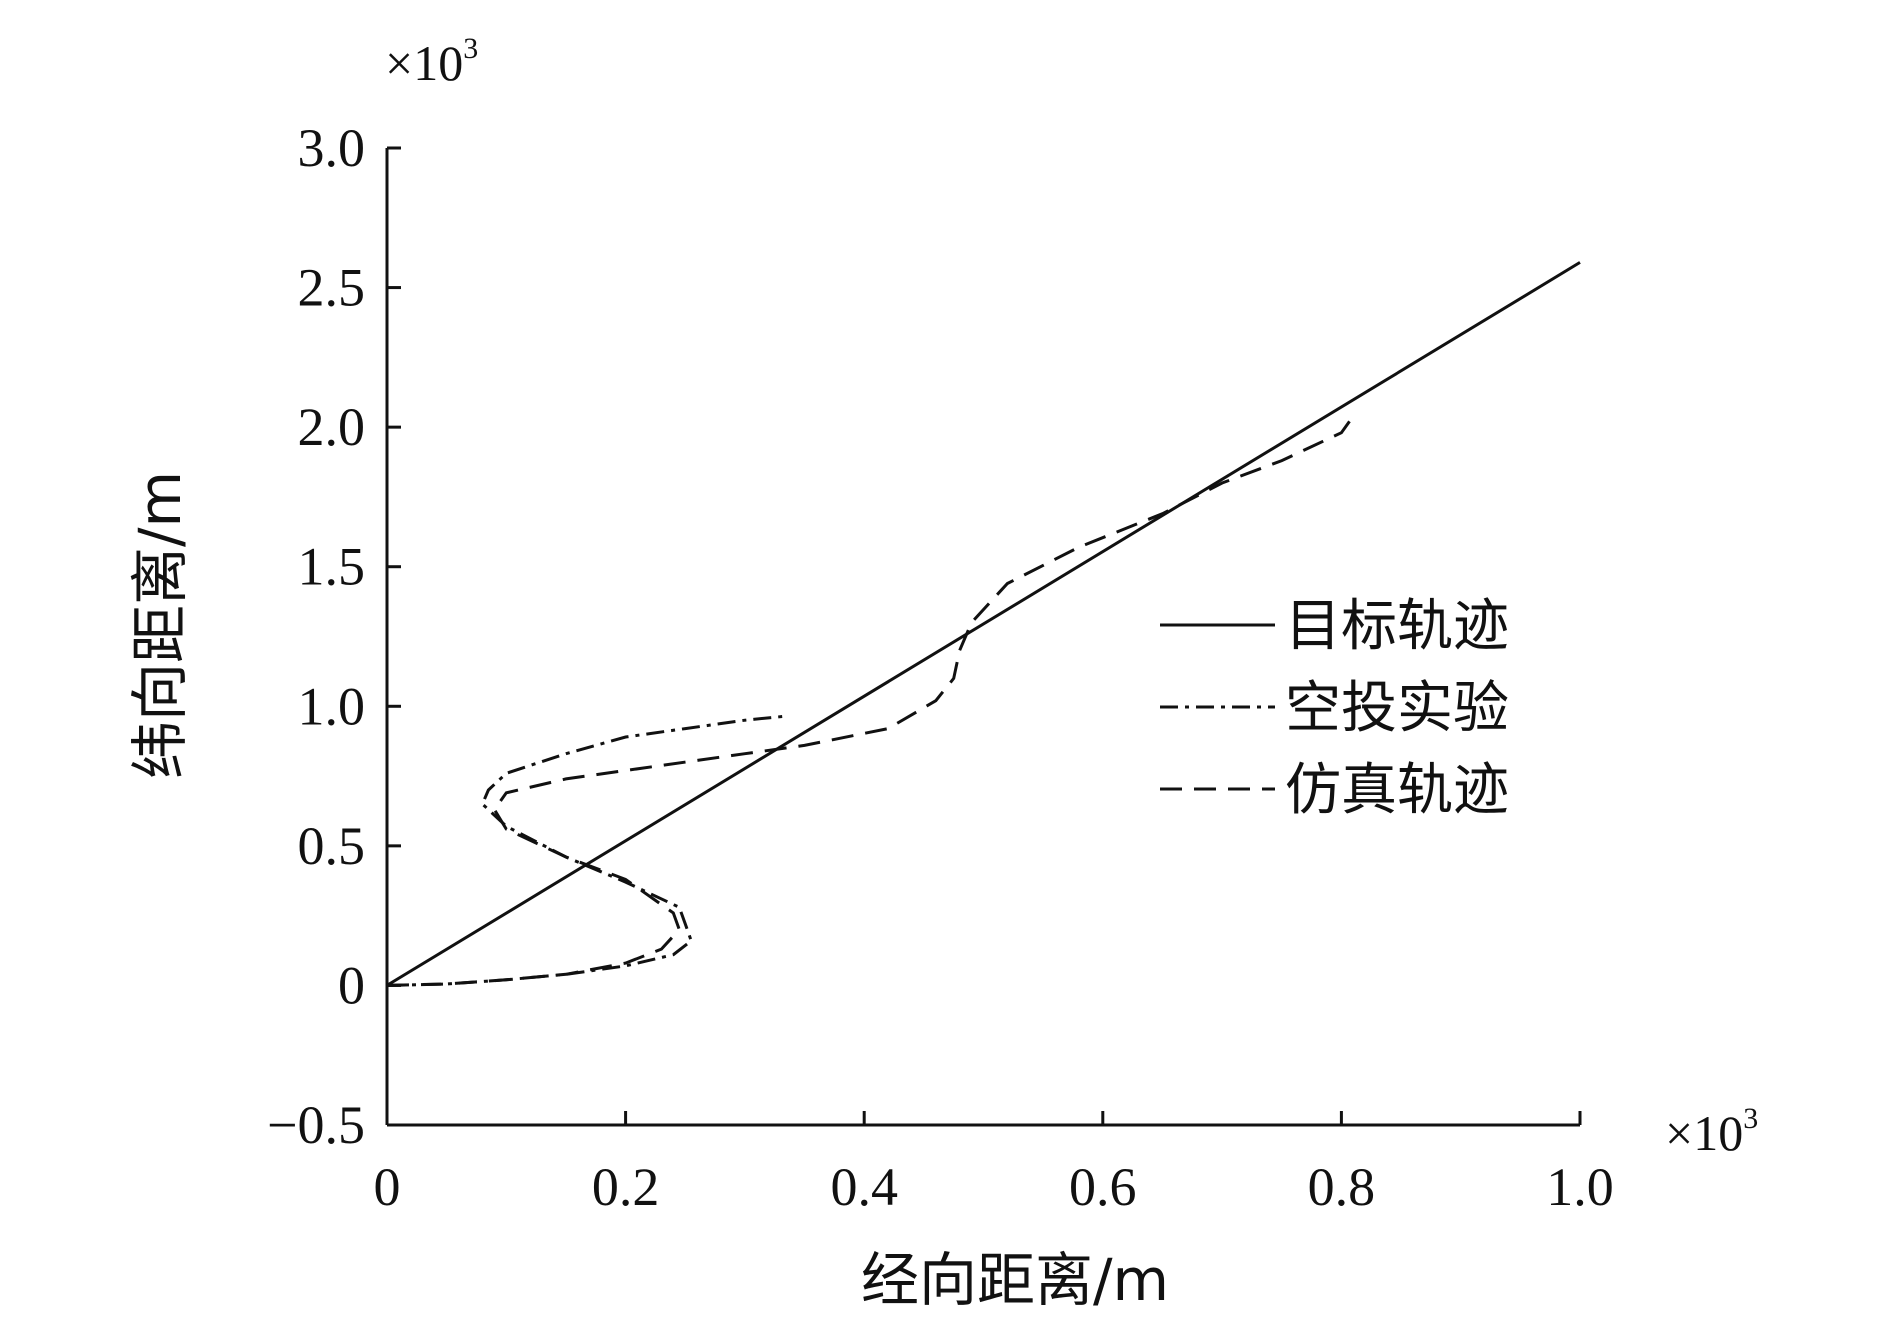 The height and width of the screenshot is (1323, 1890). What do you see at coordinates (431, 61) in the screenshot?
I see `y-multiplier-label: ×10³` at bounding box center [431, 61].